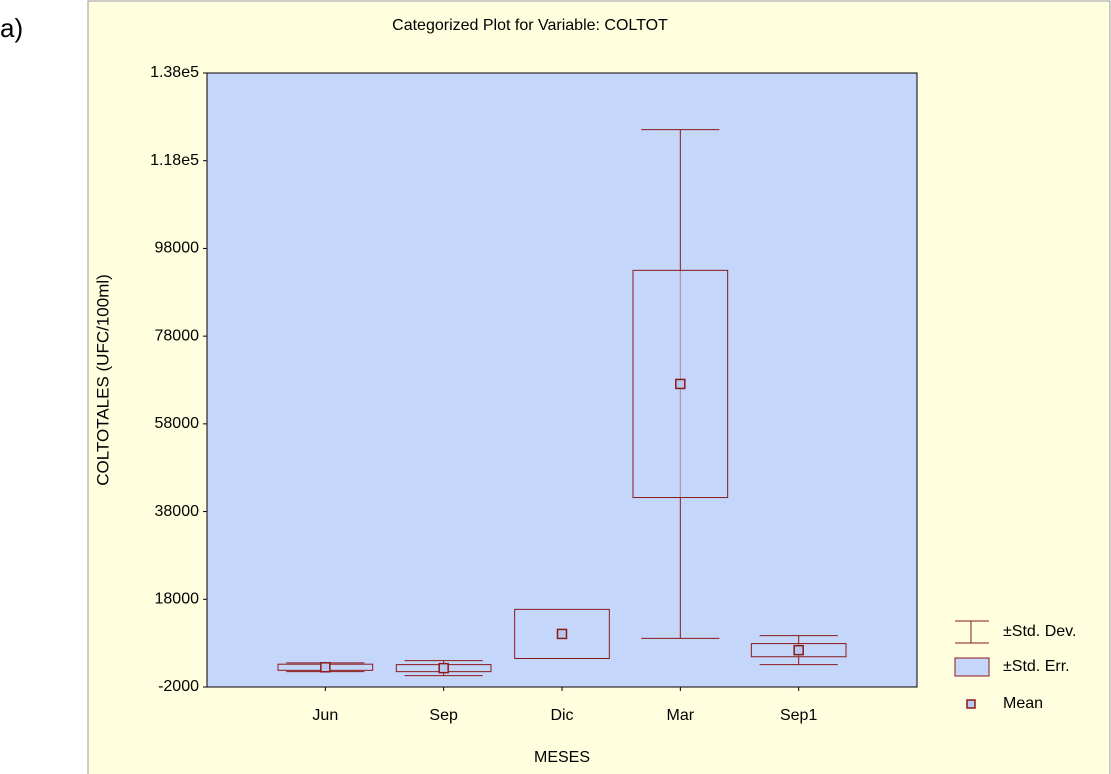 The image size is (1111, 774). I want to click on y-tick-label: 1.38e5, so click(174, 72).